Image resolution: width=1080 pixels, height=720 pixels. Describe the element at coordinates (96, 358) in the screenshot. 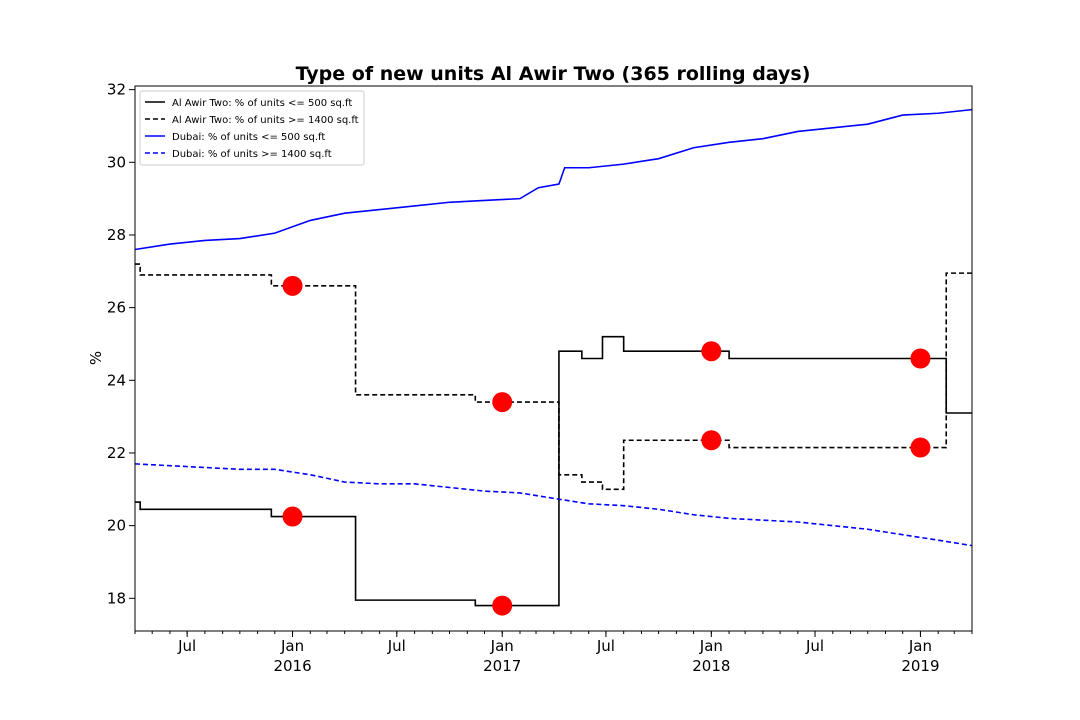

I see `y-axis-label: %` at that location.